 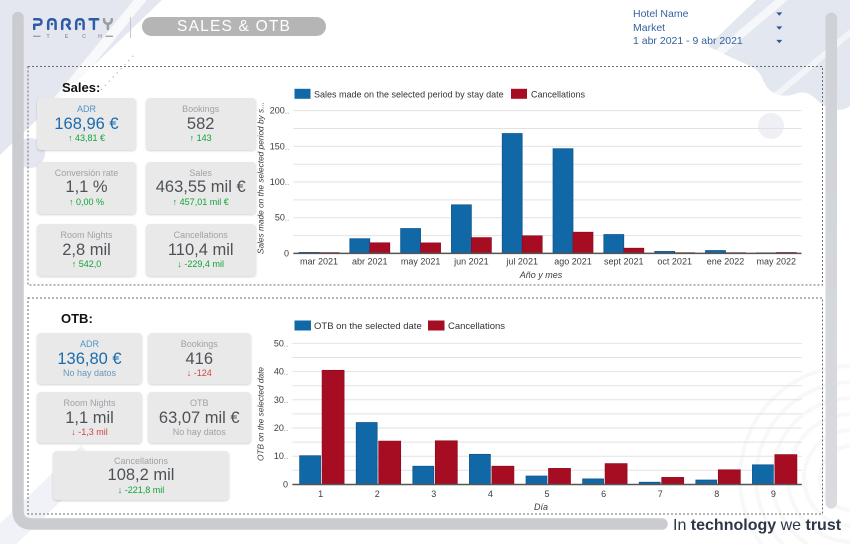 What do you see at coordinates (421, 262) in the screenshot?
I see `svg-text: may 2021` at bounding box center [421, 262].